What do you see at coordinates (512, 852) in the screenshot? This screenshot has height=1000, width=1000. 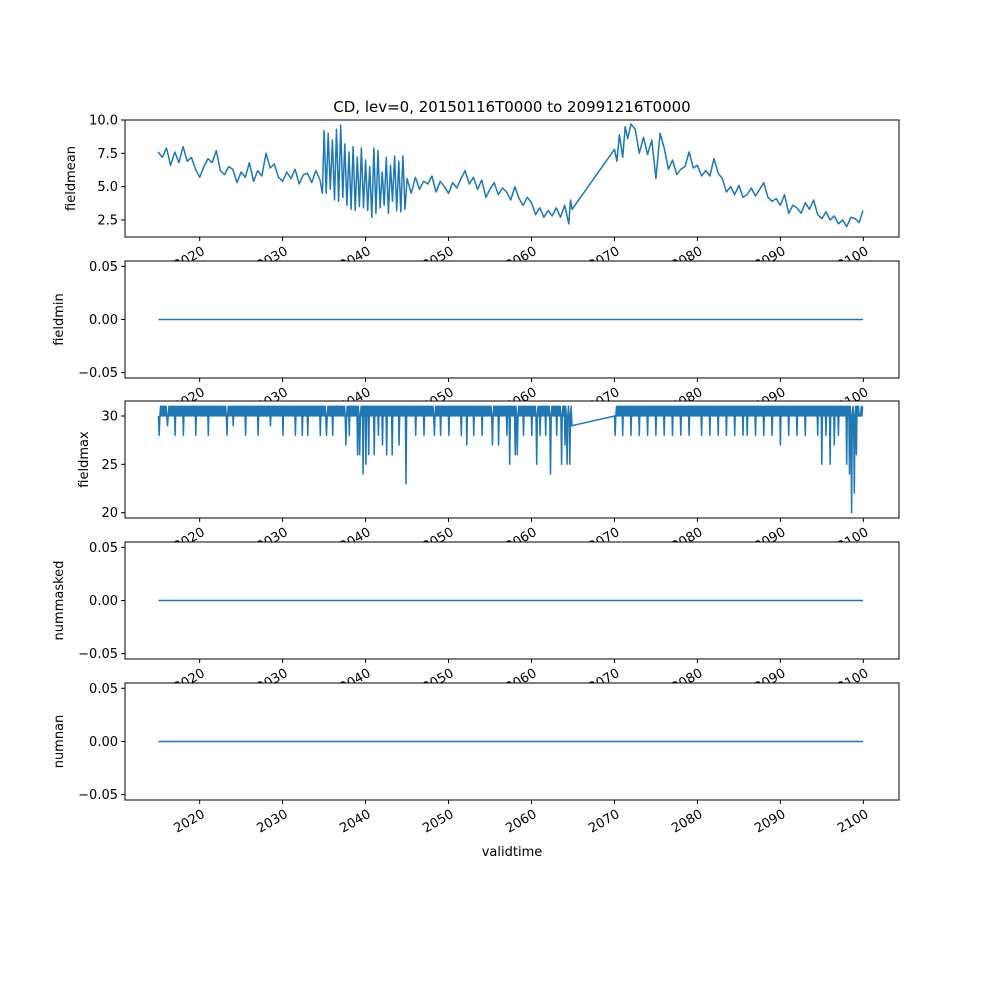 I see `x-axis-label: validtime` at bounding box center [512, 852].